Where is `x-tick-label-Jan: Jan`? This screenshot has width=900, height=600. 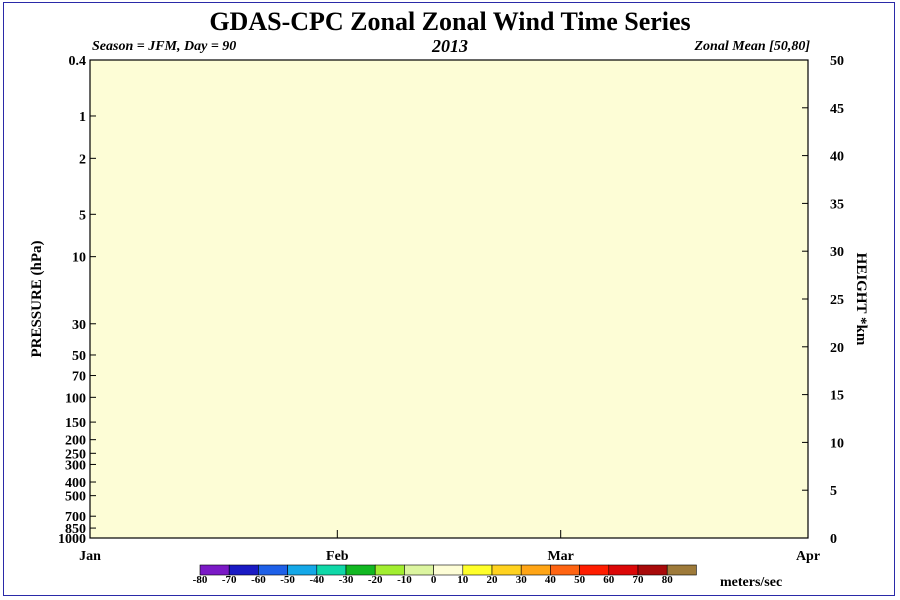 x-tick-label-Jan: Jan is located at coordinates (90, 556).